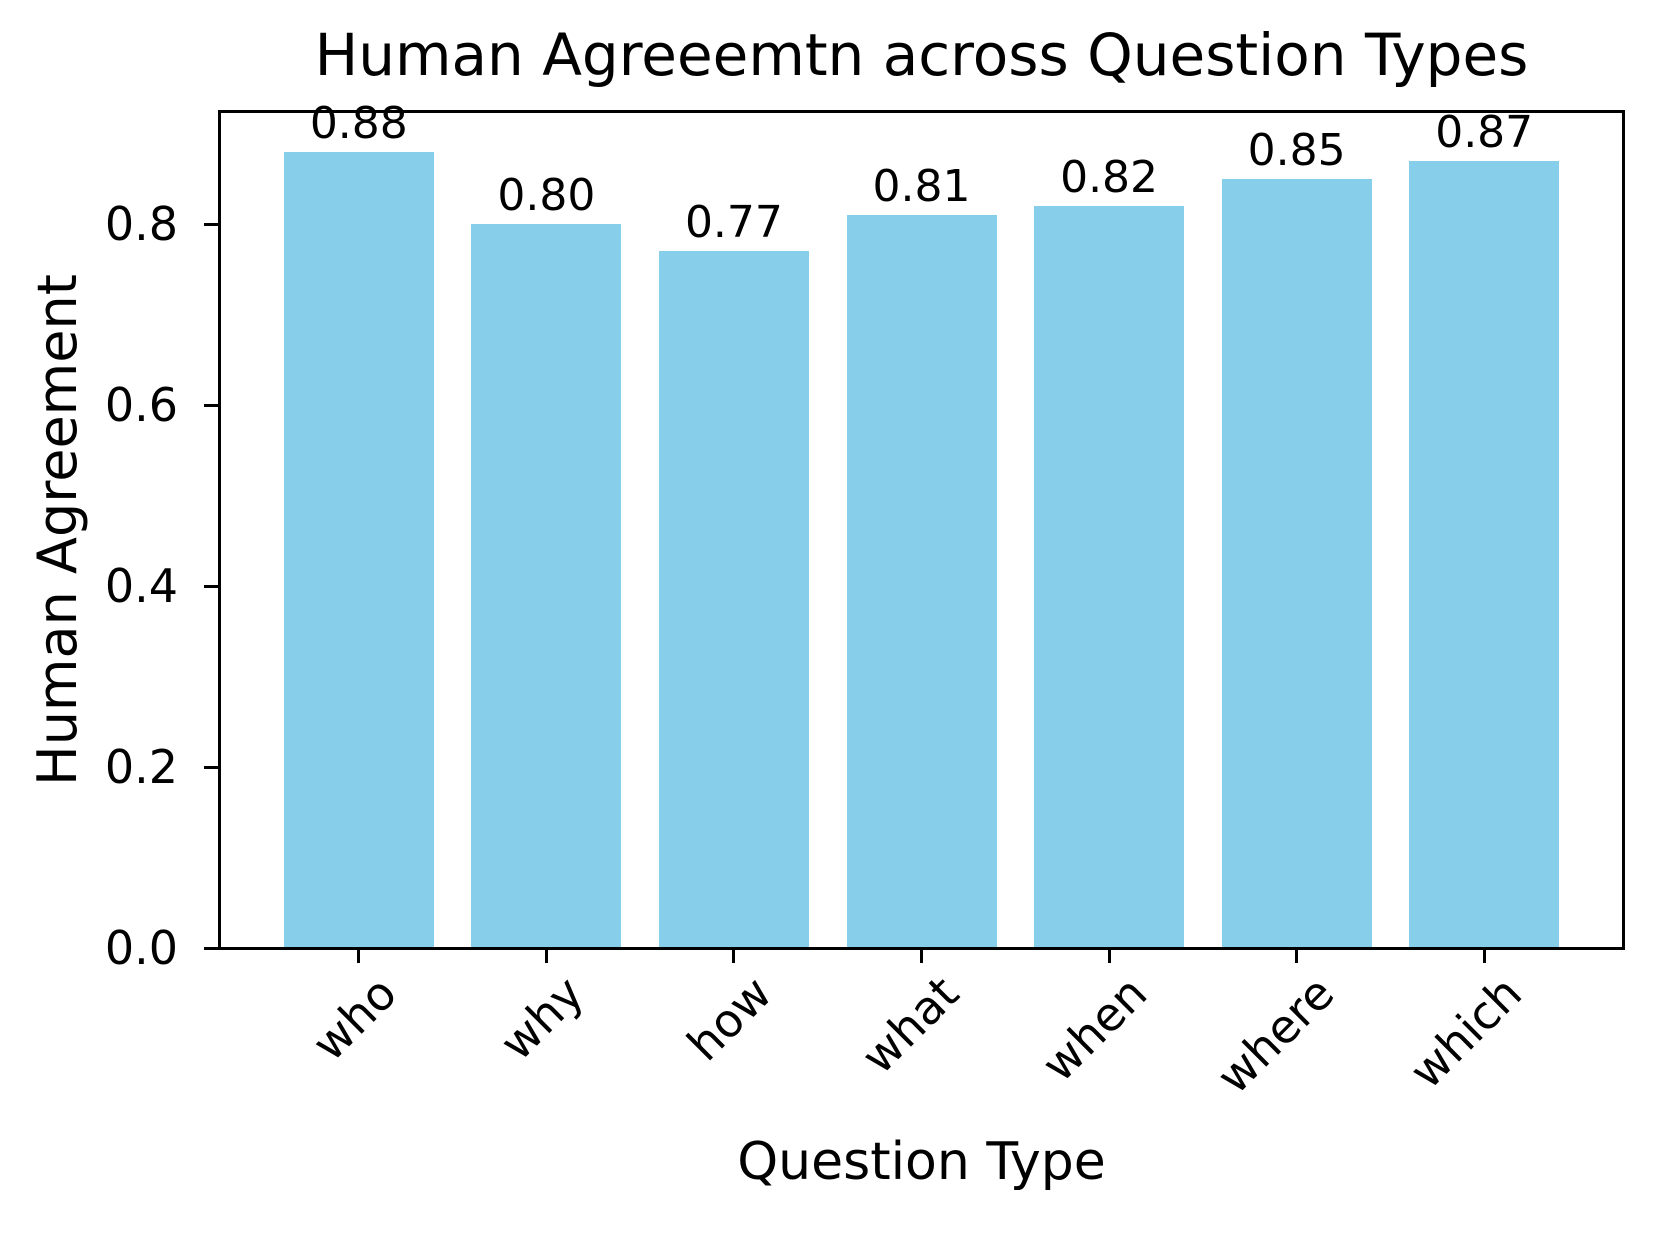 The width and height of the screenshot is (1661, 1233). What do you see at coordinates (1109, 577) in the screenshot?
I see `bar-when` at bounding box center [1109, 577].